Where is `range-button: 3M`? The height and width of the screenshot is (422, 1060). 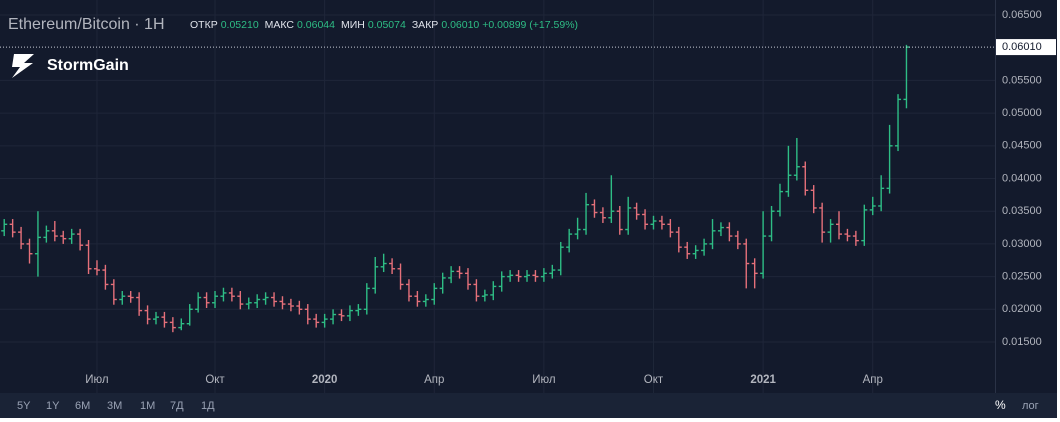 range-button: 3M is located at coordinates (114, 406).